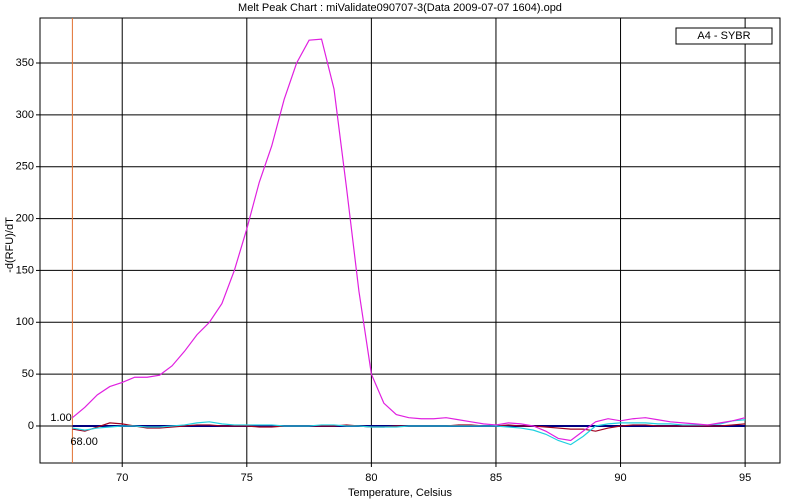 This screenshot has width=800, height=500. I want to click on y-tick-label: 200, so click(25, 218).